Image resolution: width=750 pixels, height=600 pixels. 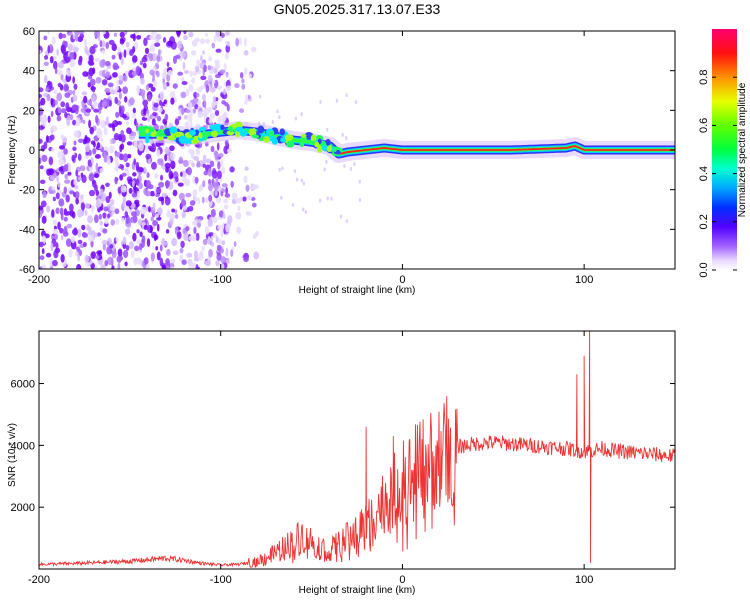 I want to click on spectrogram-ridge, so click(x=403, y=142).